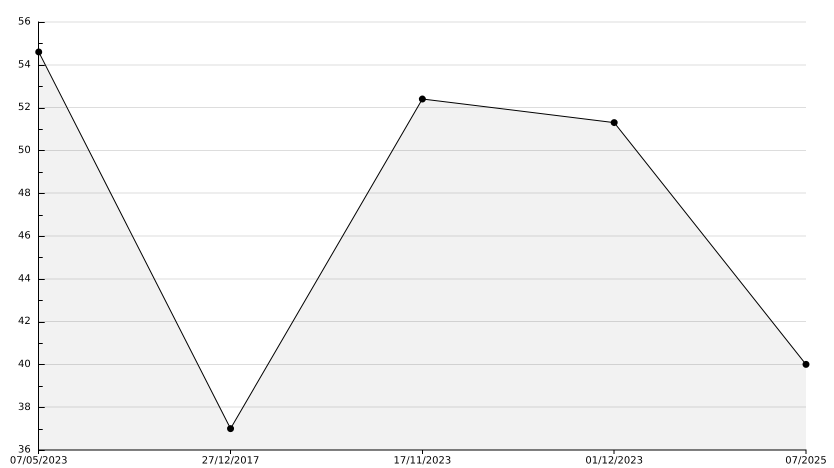 This screenshot has height=468, width=834. I want to click on y-tick-label: 38, so click(24, 407).